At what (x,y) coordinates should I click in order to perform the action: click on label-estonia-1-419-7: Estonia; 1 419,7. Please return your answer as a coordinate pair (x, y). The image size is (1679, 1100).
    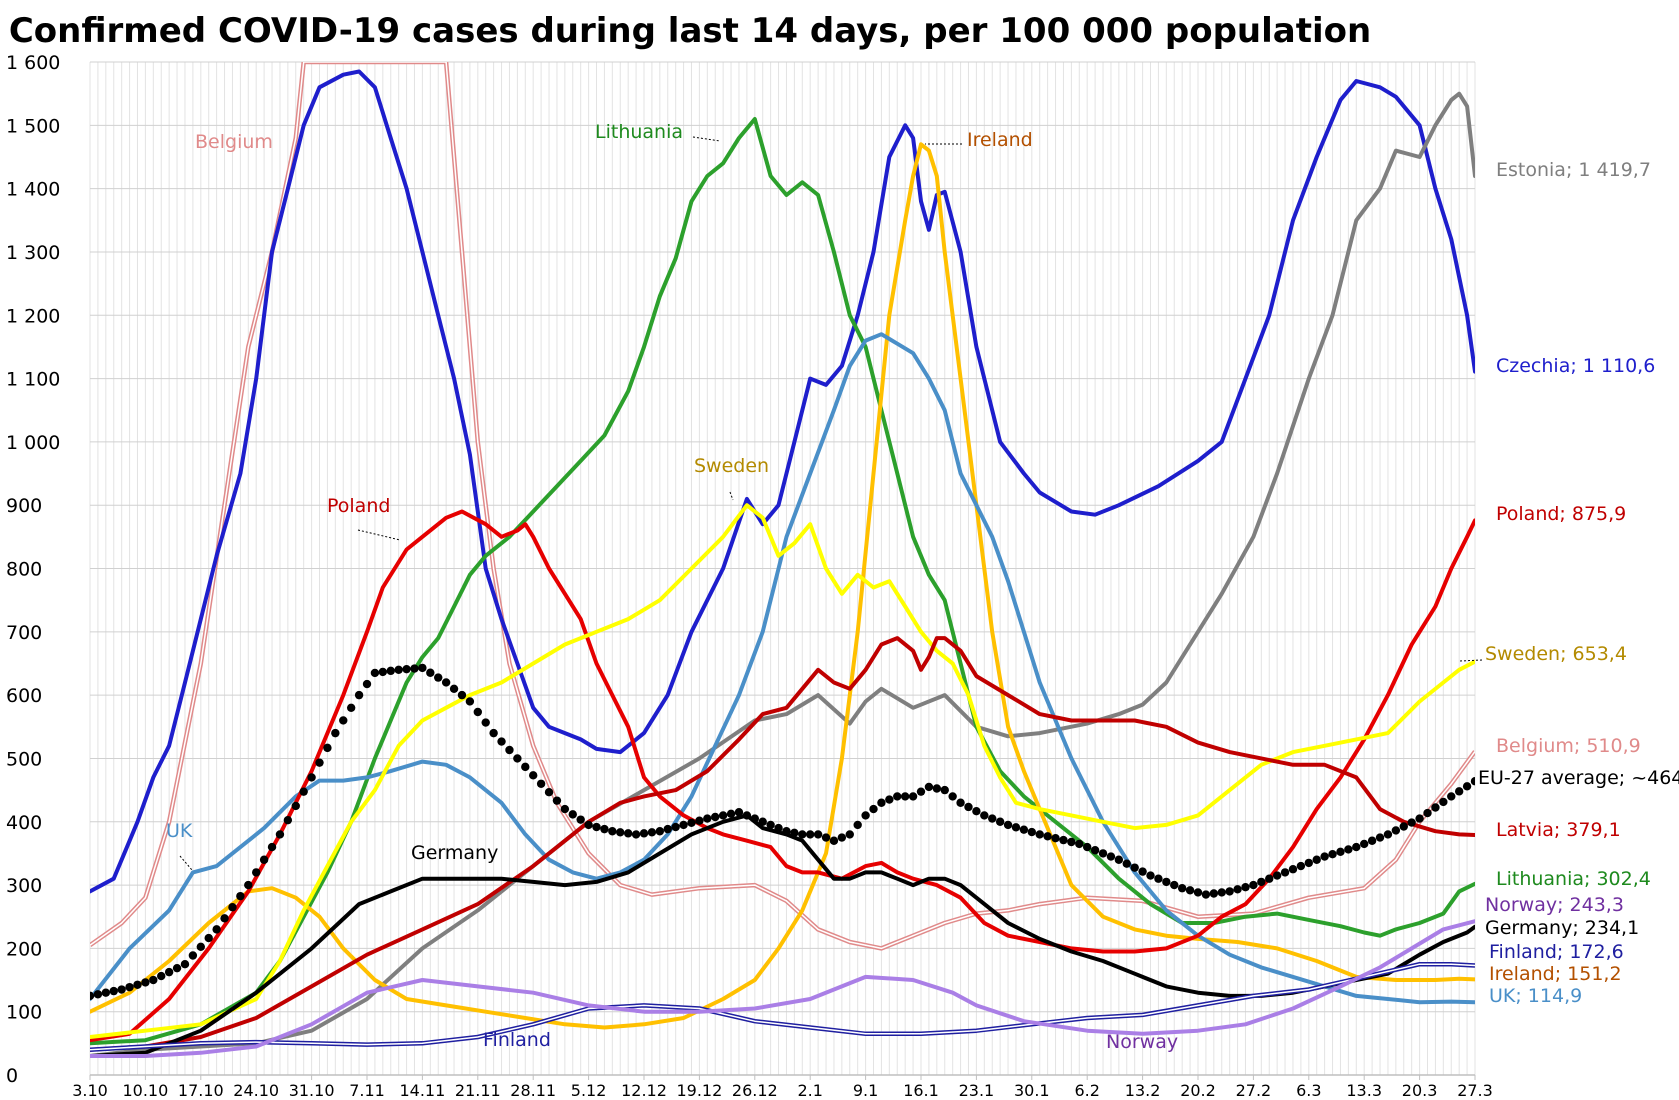
    Looking at the image, I should click on (1573, 170).